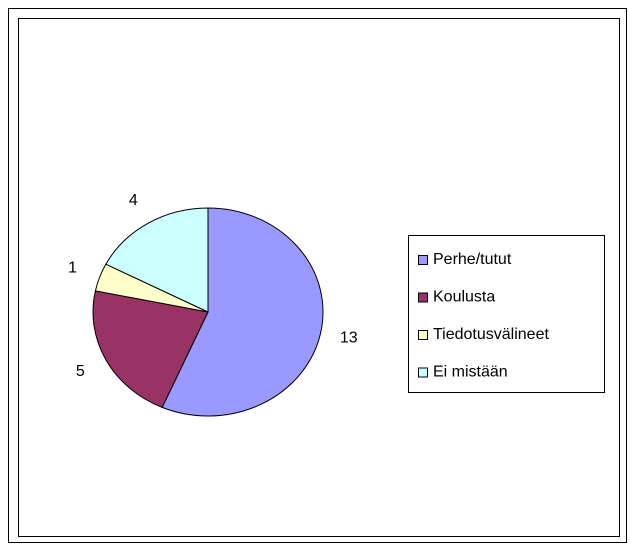 This screenshot has height=549, width=630. What do you see at coordinates (464, 297) in the screenshot?
I see `legend-label: Koulusta` at bounding box center [464, 297].